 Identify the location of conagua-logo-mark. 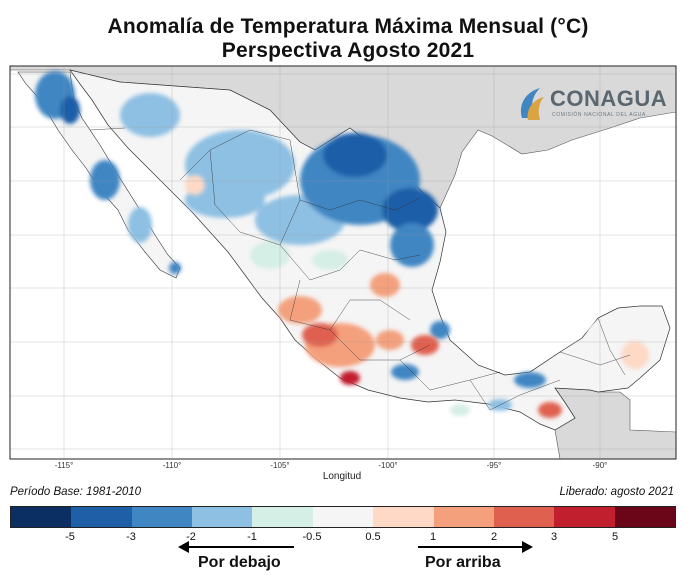
(532, 104).